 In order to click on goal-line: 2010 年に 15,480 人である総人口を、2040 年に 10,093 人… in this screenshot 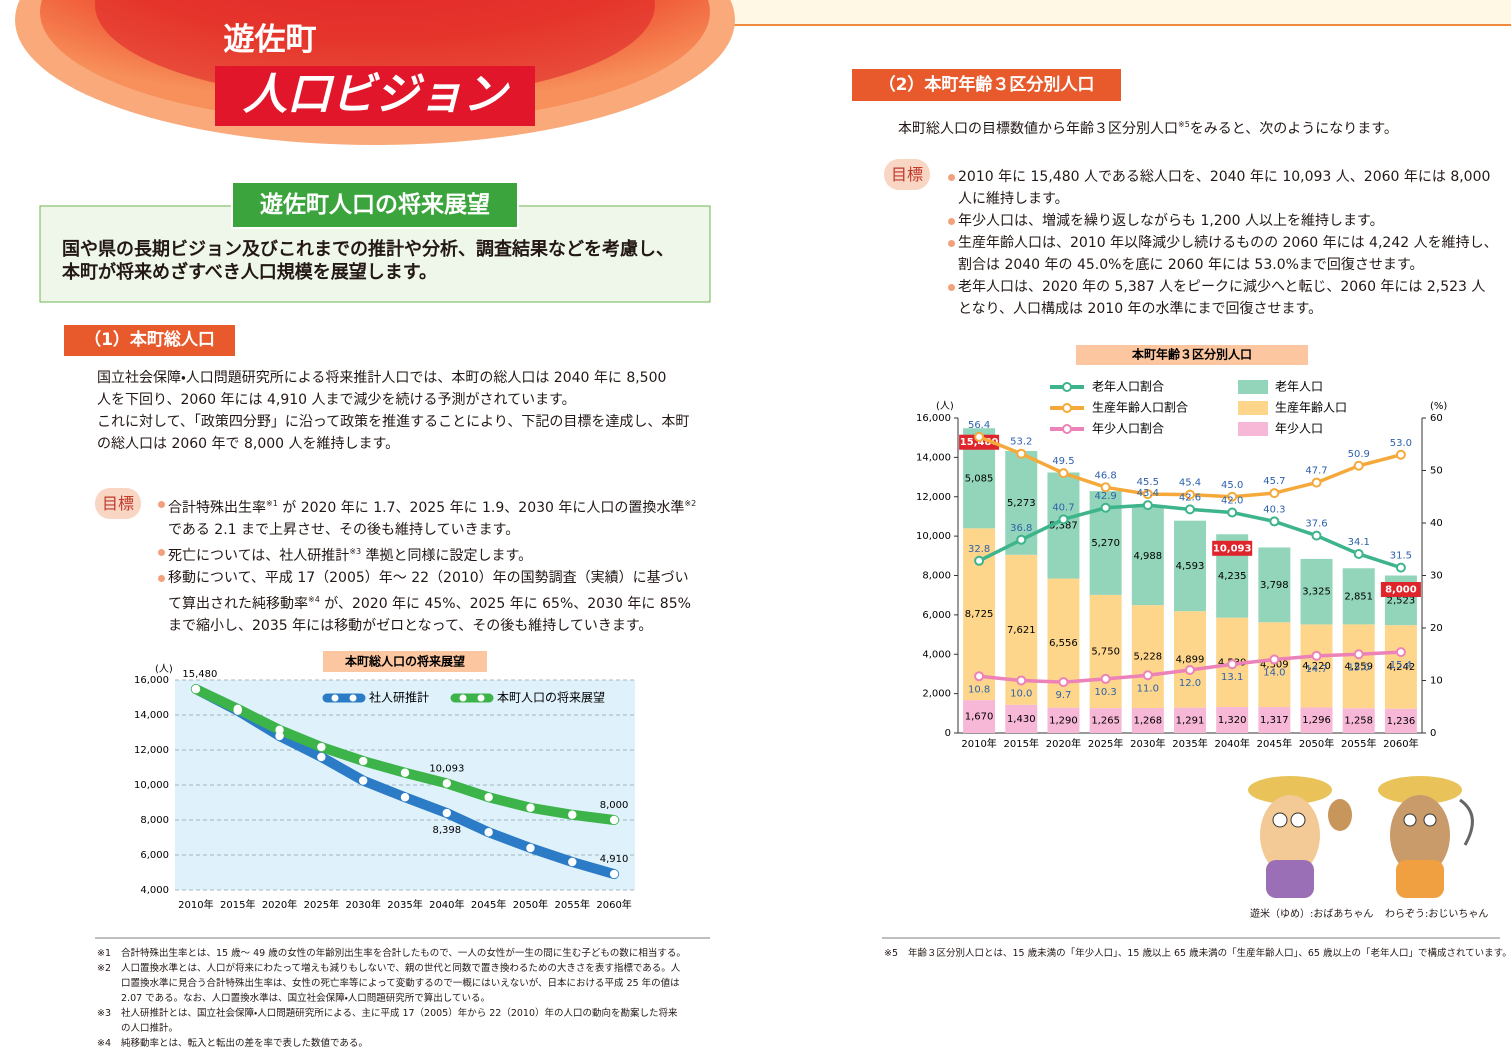, I will do `click(1223, 177)`.